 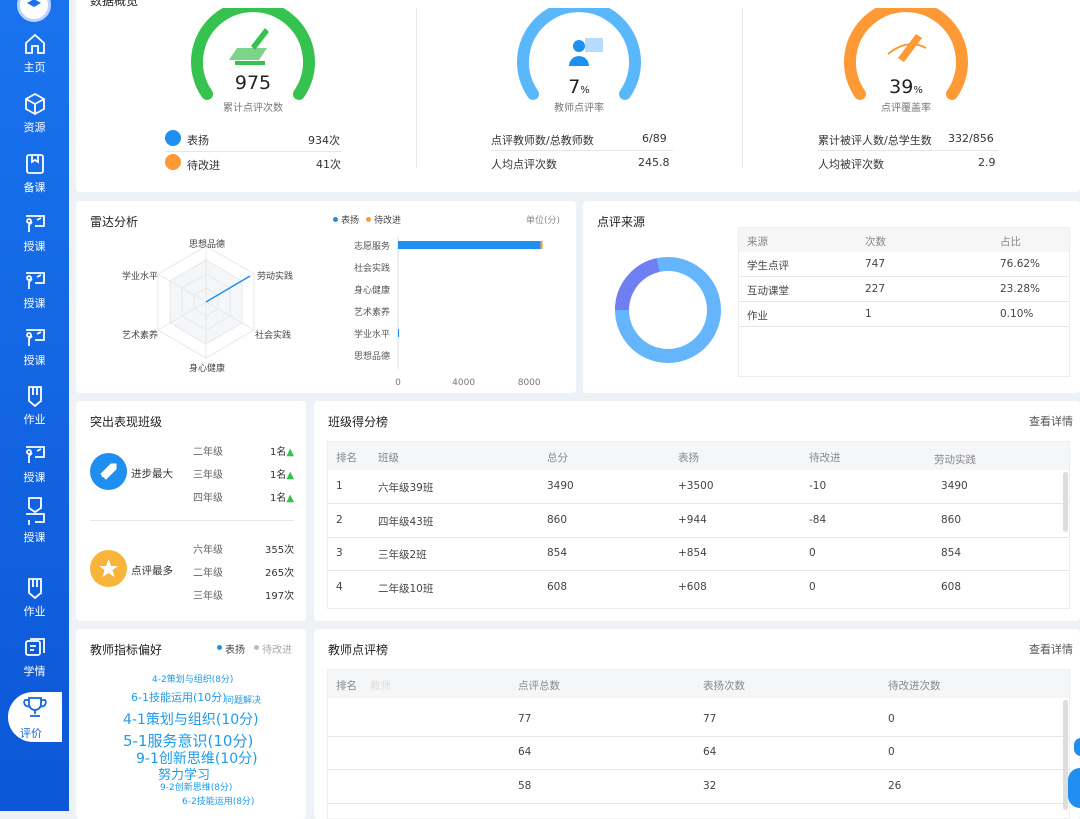 What do you see at coordinates (253, 108) in the screenshot?
I see `total-reviews-caption: 累计点评次数` at bounding box center [253, 108].